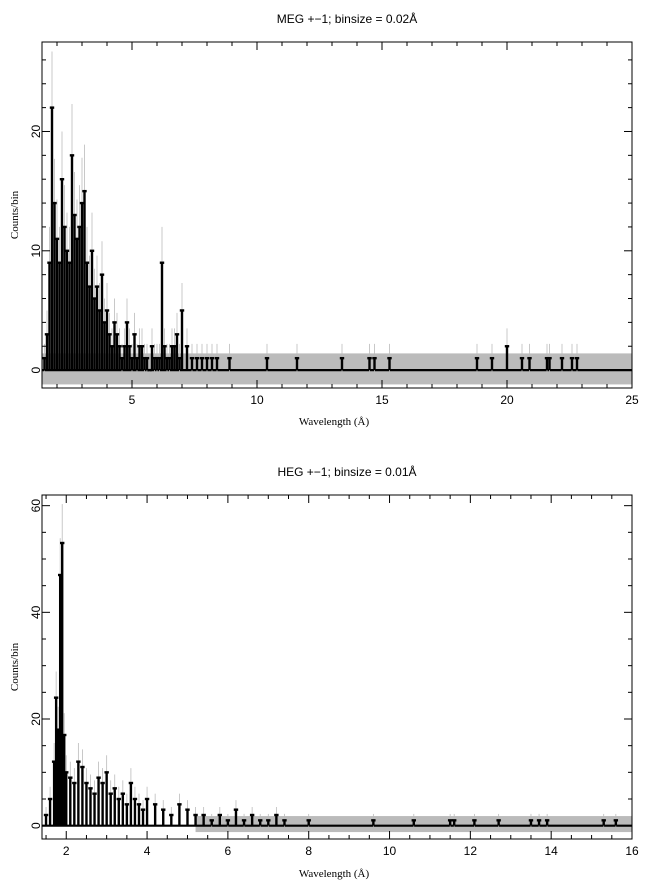 The width and height of the screenshot is (649, 891). What do you see at coordinates (632, 400) in the screenshot?
I see `x-tick-label: 25` at bounding box center [632, 400].